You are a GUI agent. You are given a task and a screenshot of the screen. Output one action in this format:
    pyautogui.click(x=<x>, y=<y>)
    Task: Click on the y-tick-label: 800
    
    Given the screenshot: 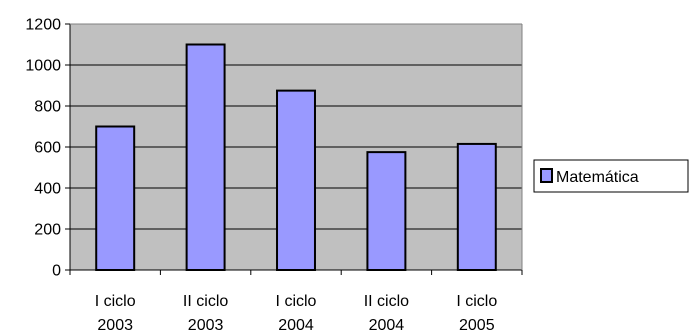 What is the action you would take?
    pyautogui.click(x=47, y=107)
    